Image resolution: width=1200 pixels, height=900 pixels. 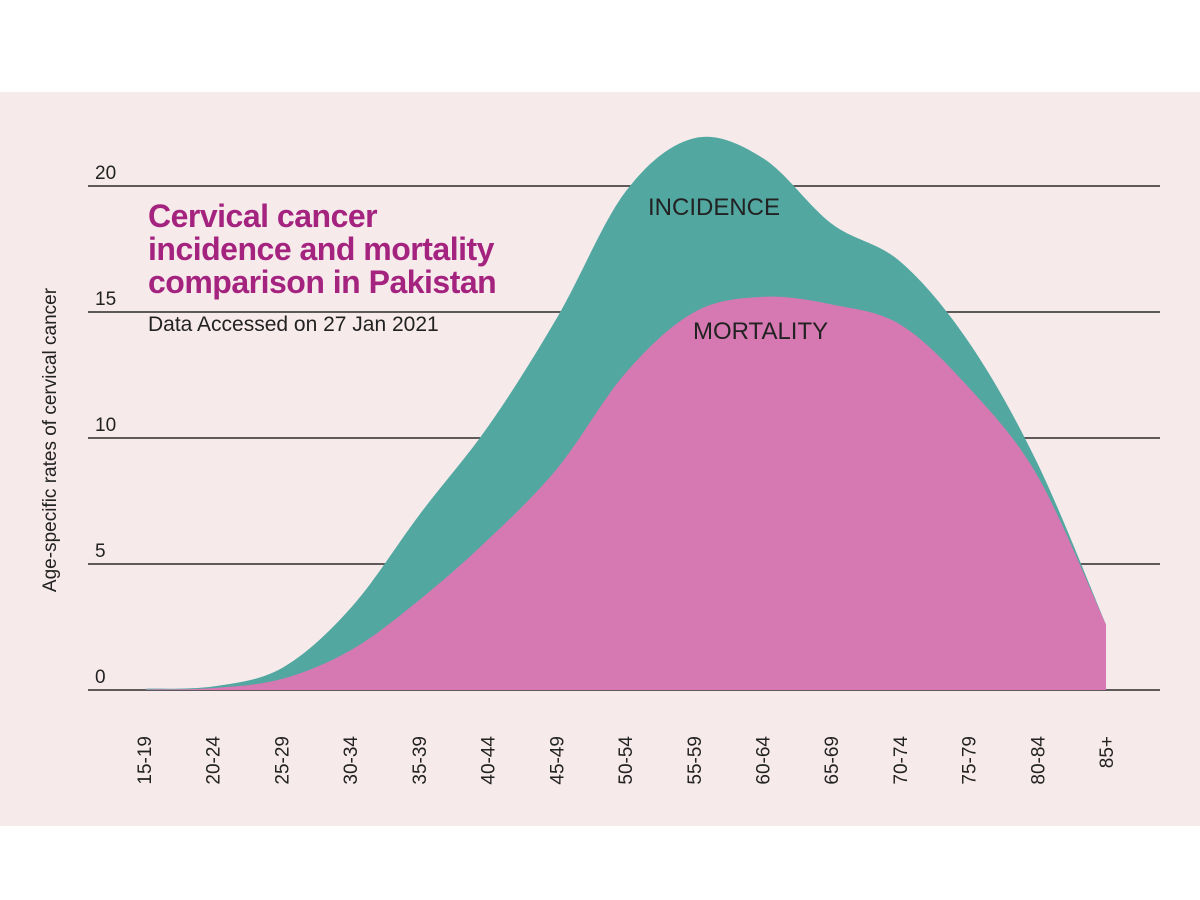 What do you see at coordinates (970, 760) in the screenshot?
I see `x-tick-label: 75-79` at bounding box center [970, 760].